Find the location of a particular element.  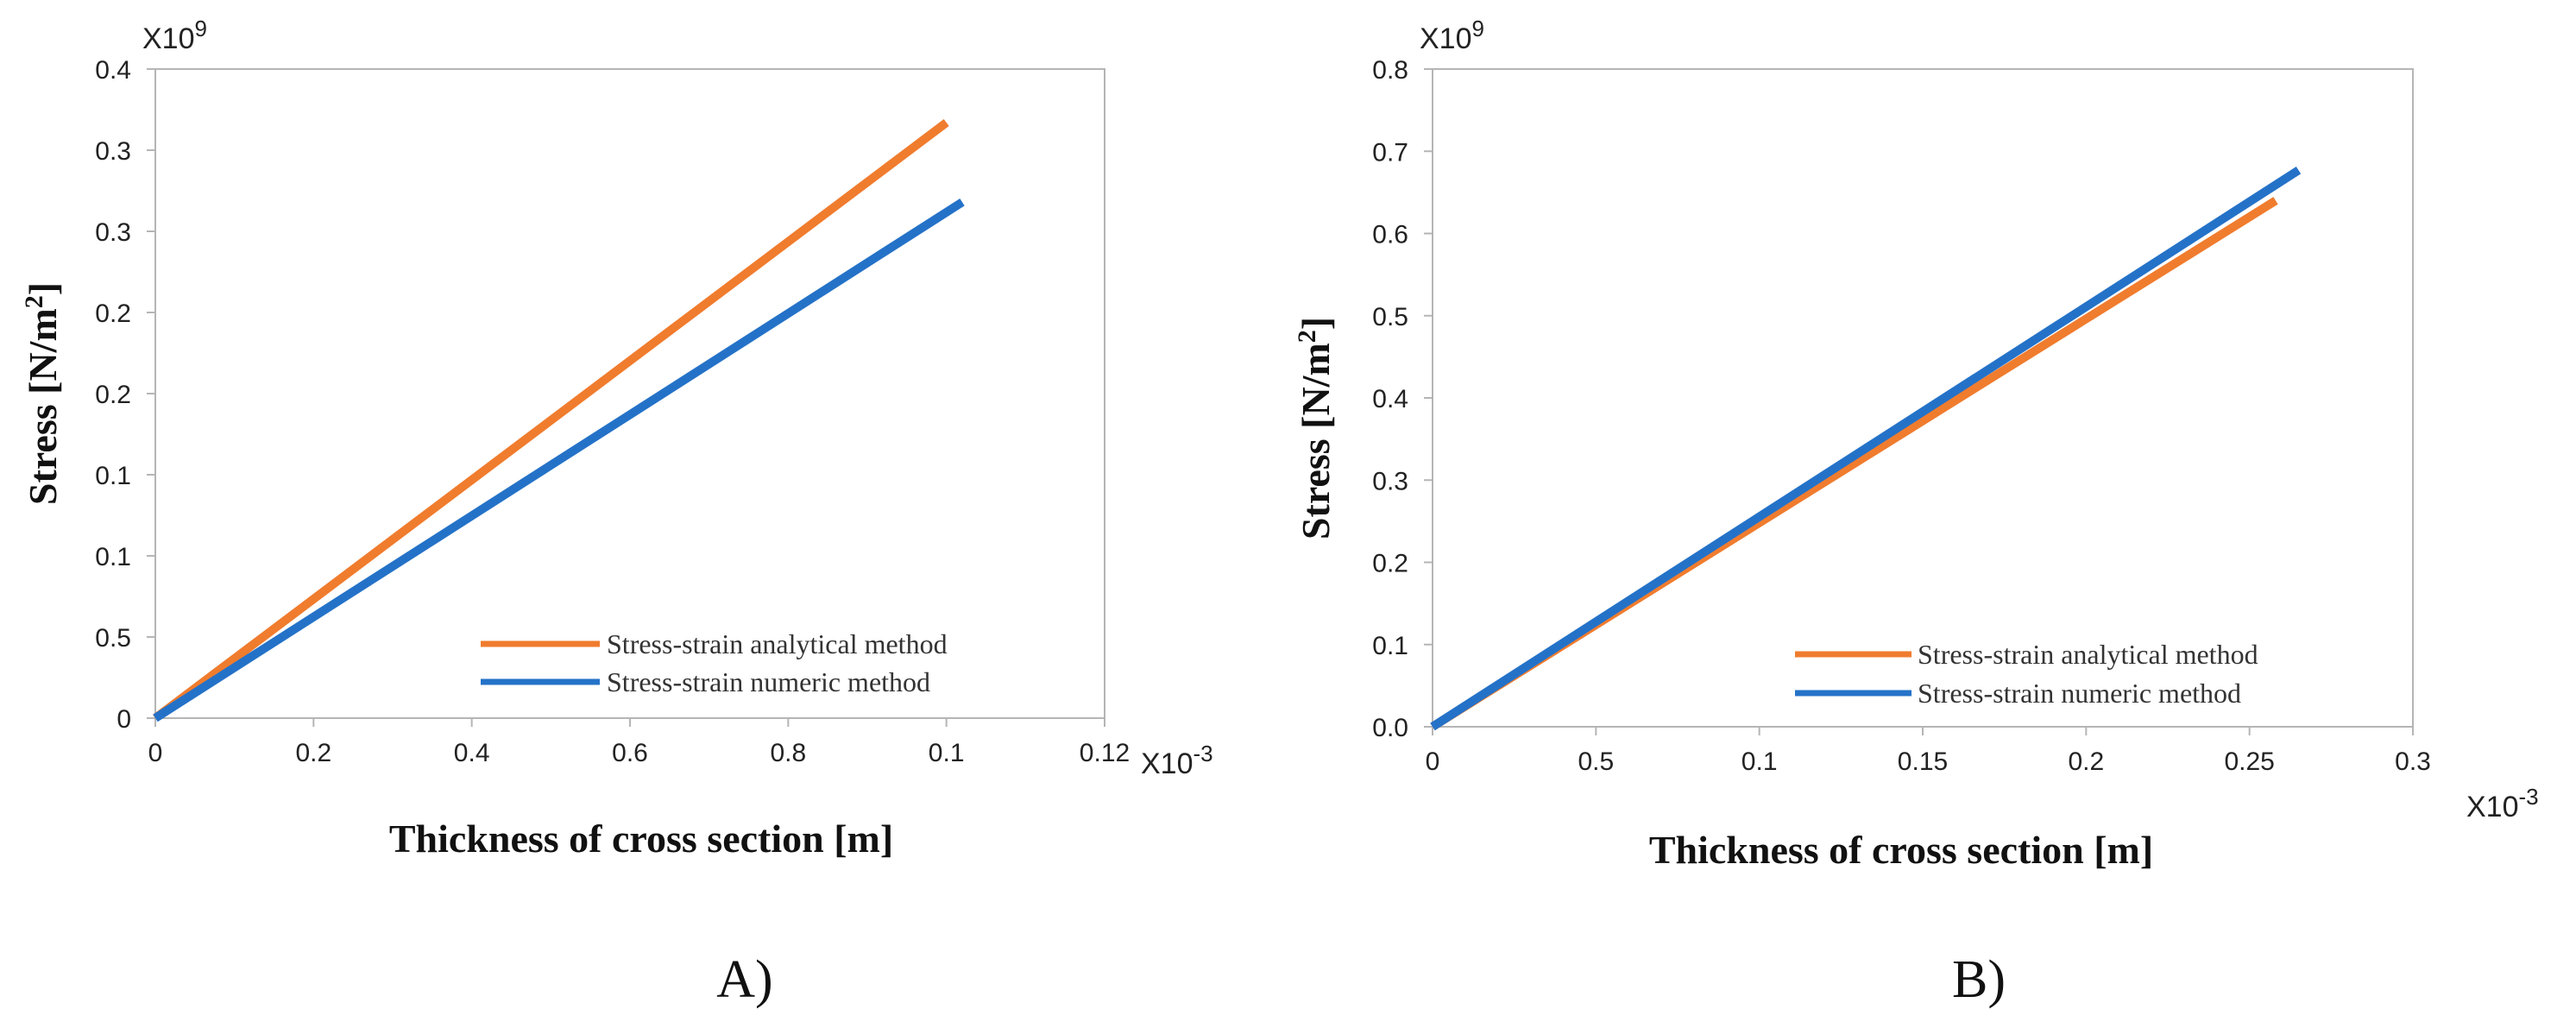

x-tick-label: 0.4 is located at coordinates (472, 753).